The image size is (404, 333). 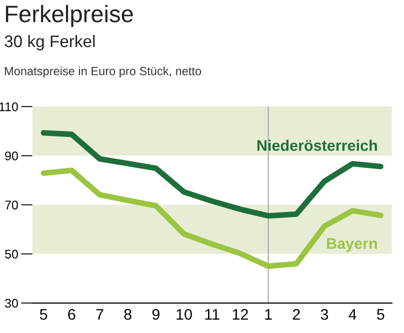 I want to click on x-tick-label: 10, so click(x=184, y=314).